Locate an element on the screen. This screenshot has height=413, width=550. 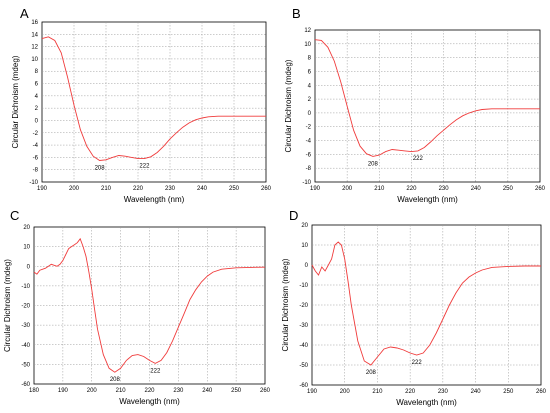
panel-b-x-tick-label: 240 is located at coordinates (476, 189).